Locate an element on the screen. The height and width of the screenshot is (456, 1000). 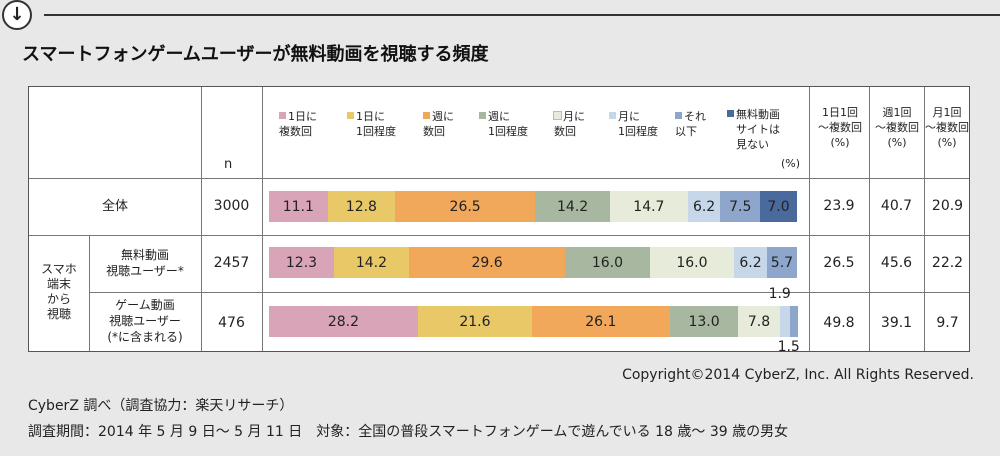
n-header: n is located at coordinates (228, 164).